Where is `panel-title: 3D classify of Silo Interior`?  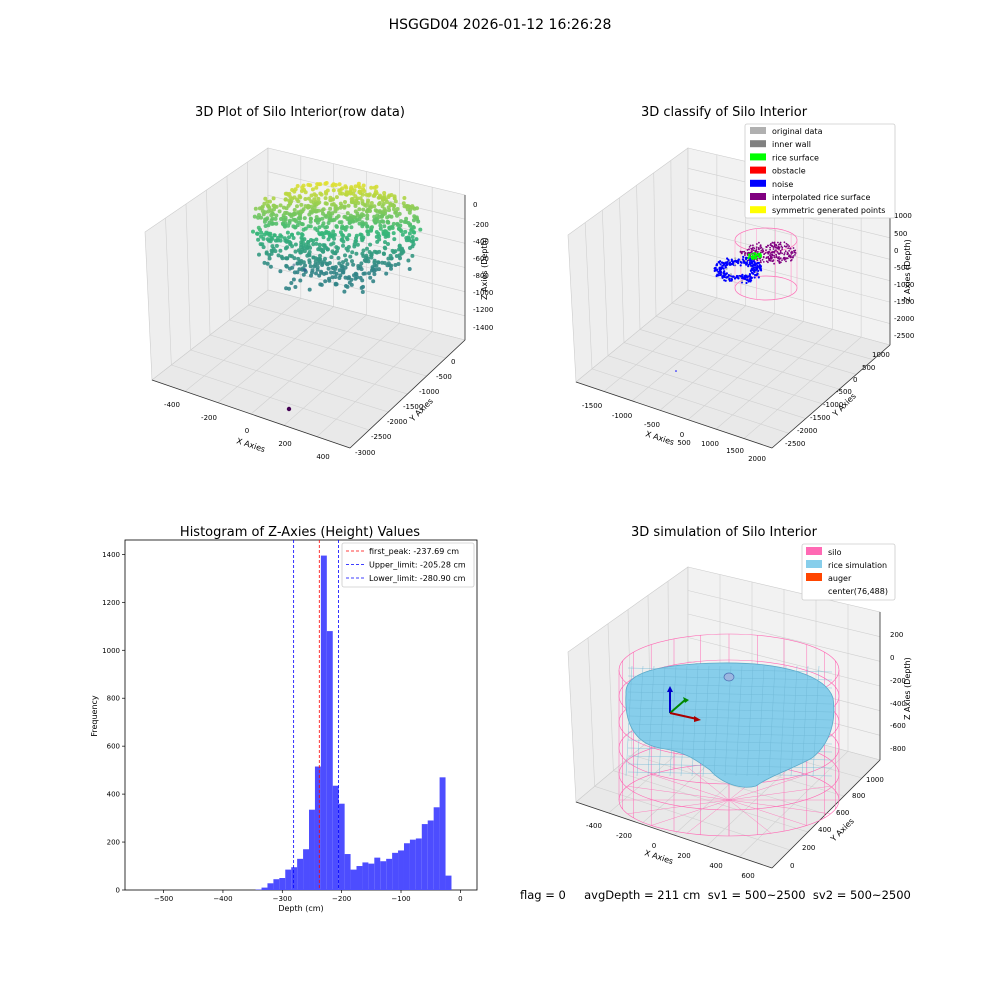
panel-title: 3D classify of Silo Interior is located at coordinates (724, 112).